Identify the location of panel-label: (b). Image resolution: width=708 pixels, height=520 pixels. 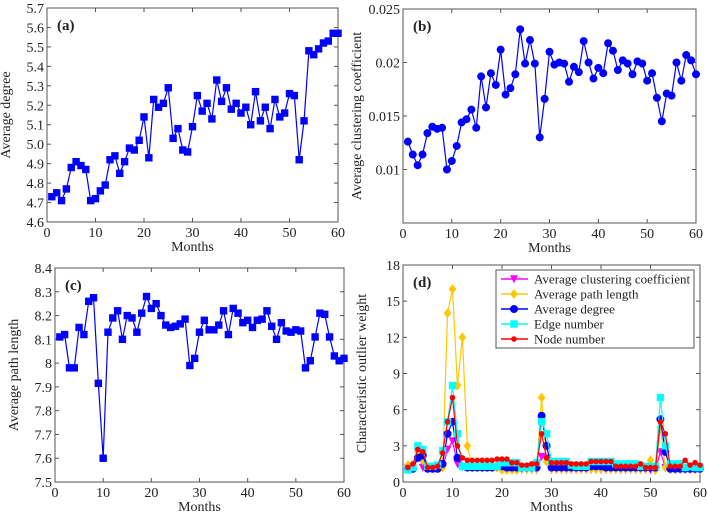
(422, 27).